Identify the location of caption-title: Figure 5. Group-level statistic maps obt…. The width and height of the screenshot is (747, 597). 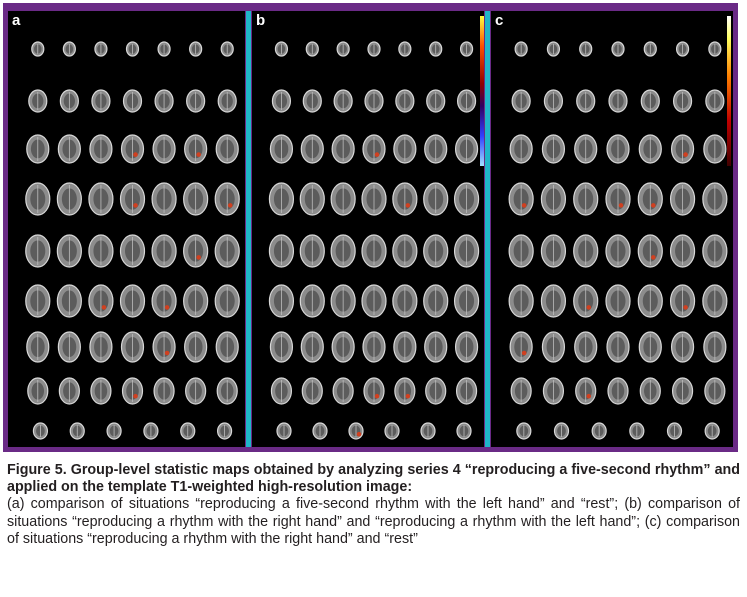
(373, 479).